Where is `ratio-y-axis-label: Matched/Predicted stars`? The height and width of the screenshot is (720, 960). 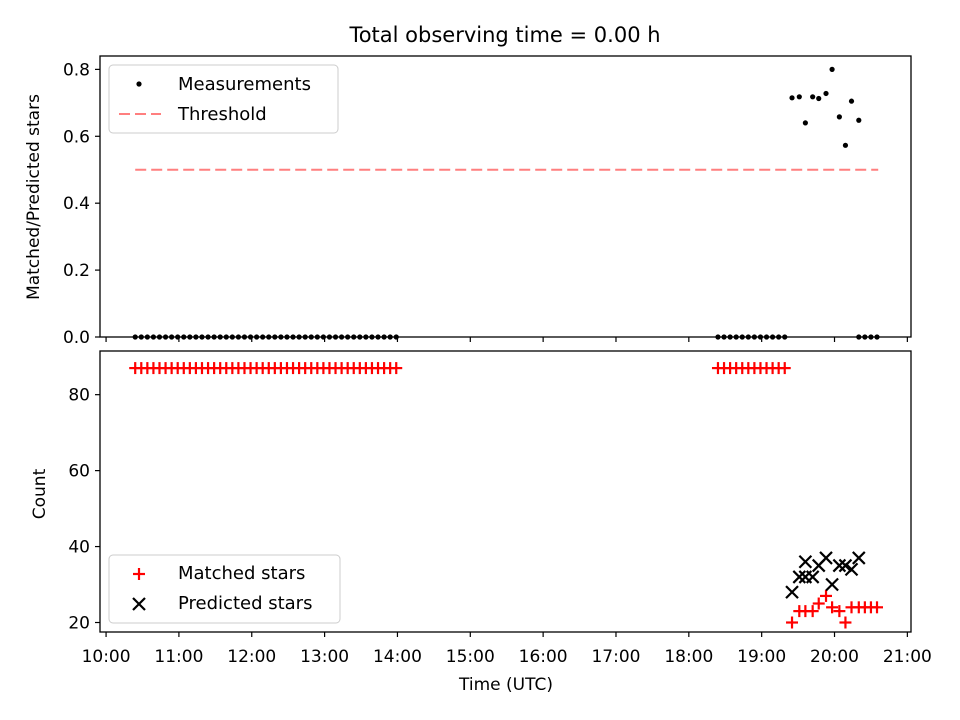 ratio-y-axis-label: Matched/Predicted stars is located at coordinates (34, 197).